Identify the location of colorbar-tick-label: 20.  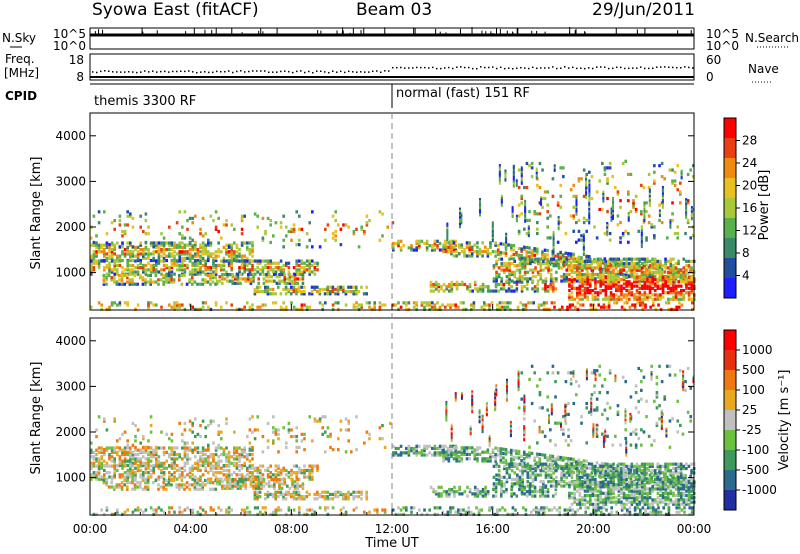
(749, 186).